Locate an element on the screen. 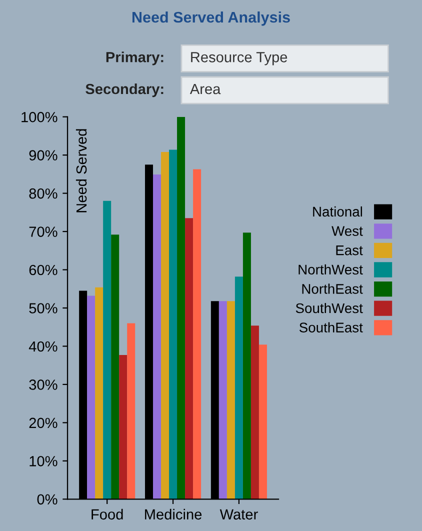  y-tick-label: 90% is located at coordinates (43, 155).